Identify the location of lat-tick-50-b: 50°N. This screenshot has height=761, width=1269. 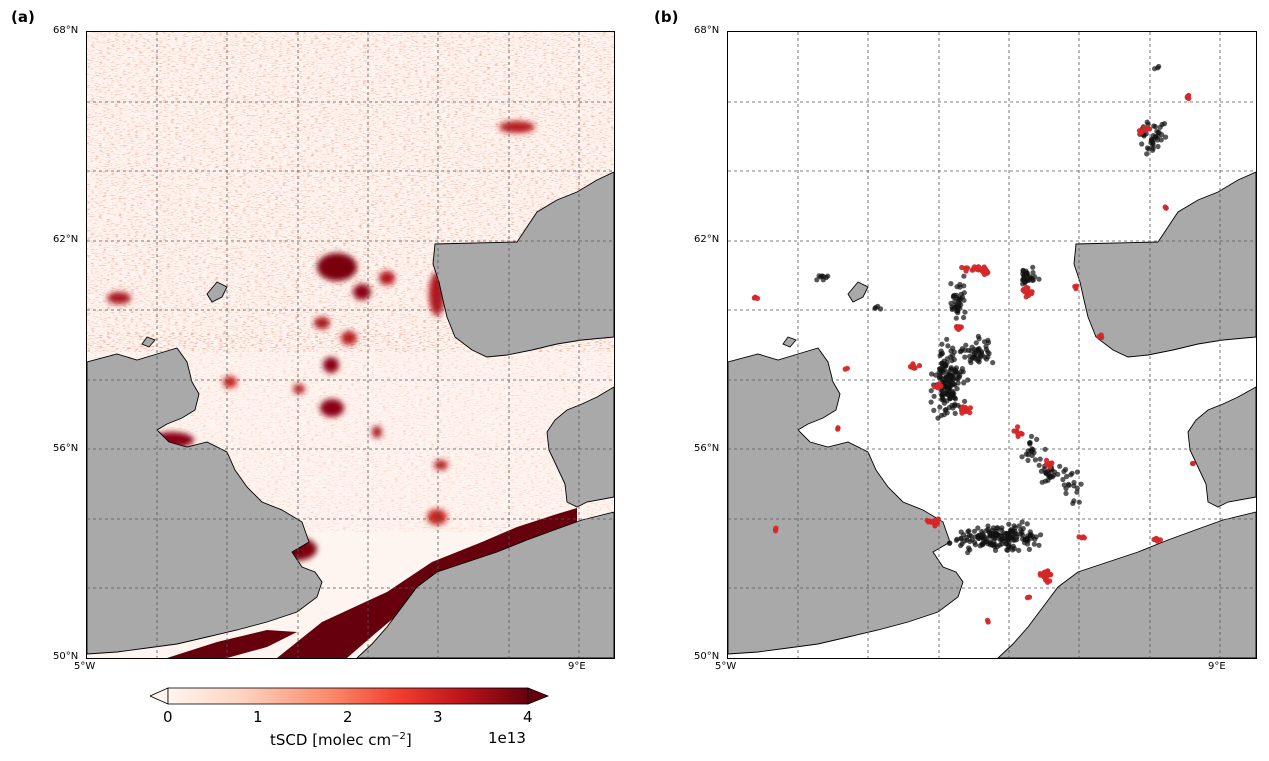
(707, 656).